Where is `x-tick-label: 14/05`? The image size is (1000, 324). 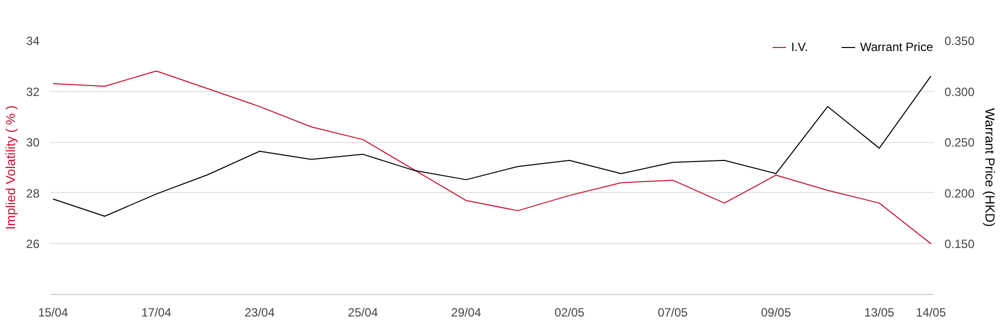 x-tick-label: 14/05 is located at coordinates (931, 313).